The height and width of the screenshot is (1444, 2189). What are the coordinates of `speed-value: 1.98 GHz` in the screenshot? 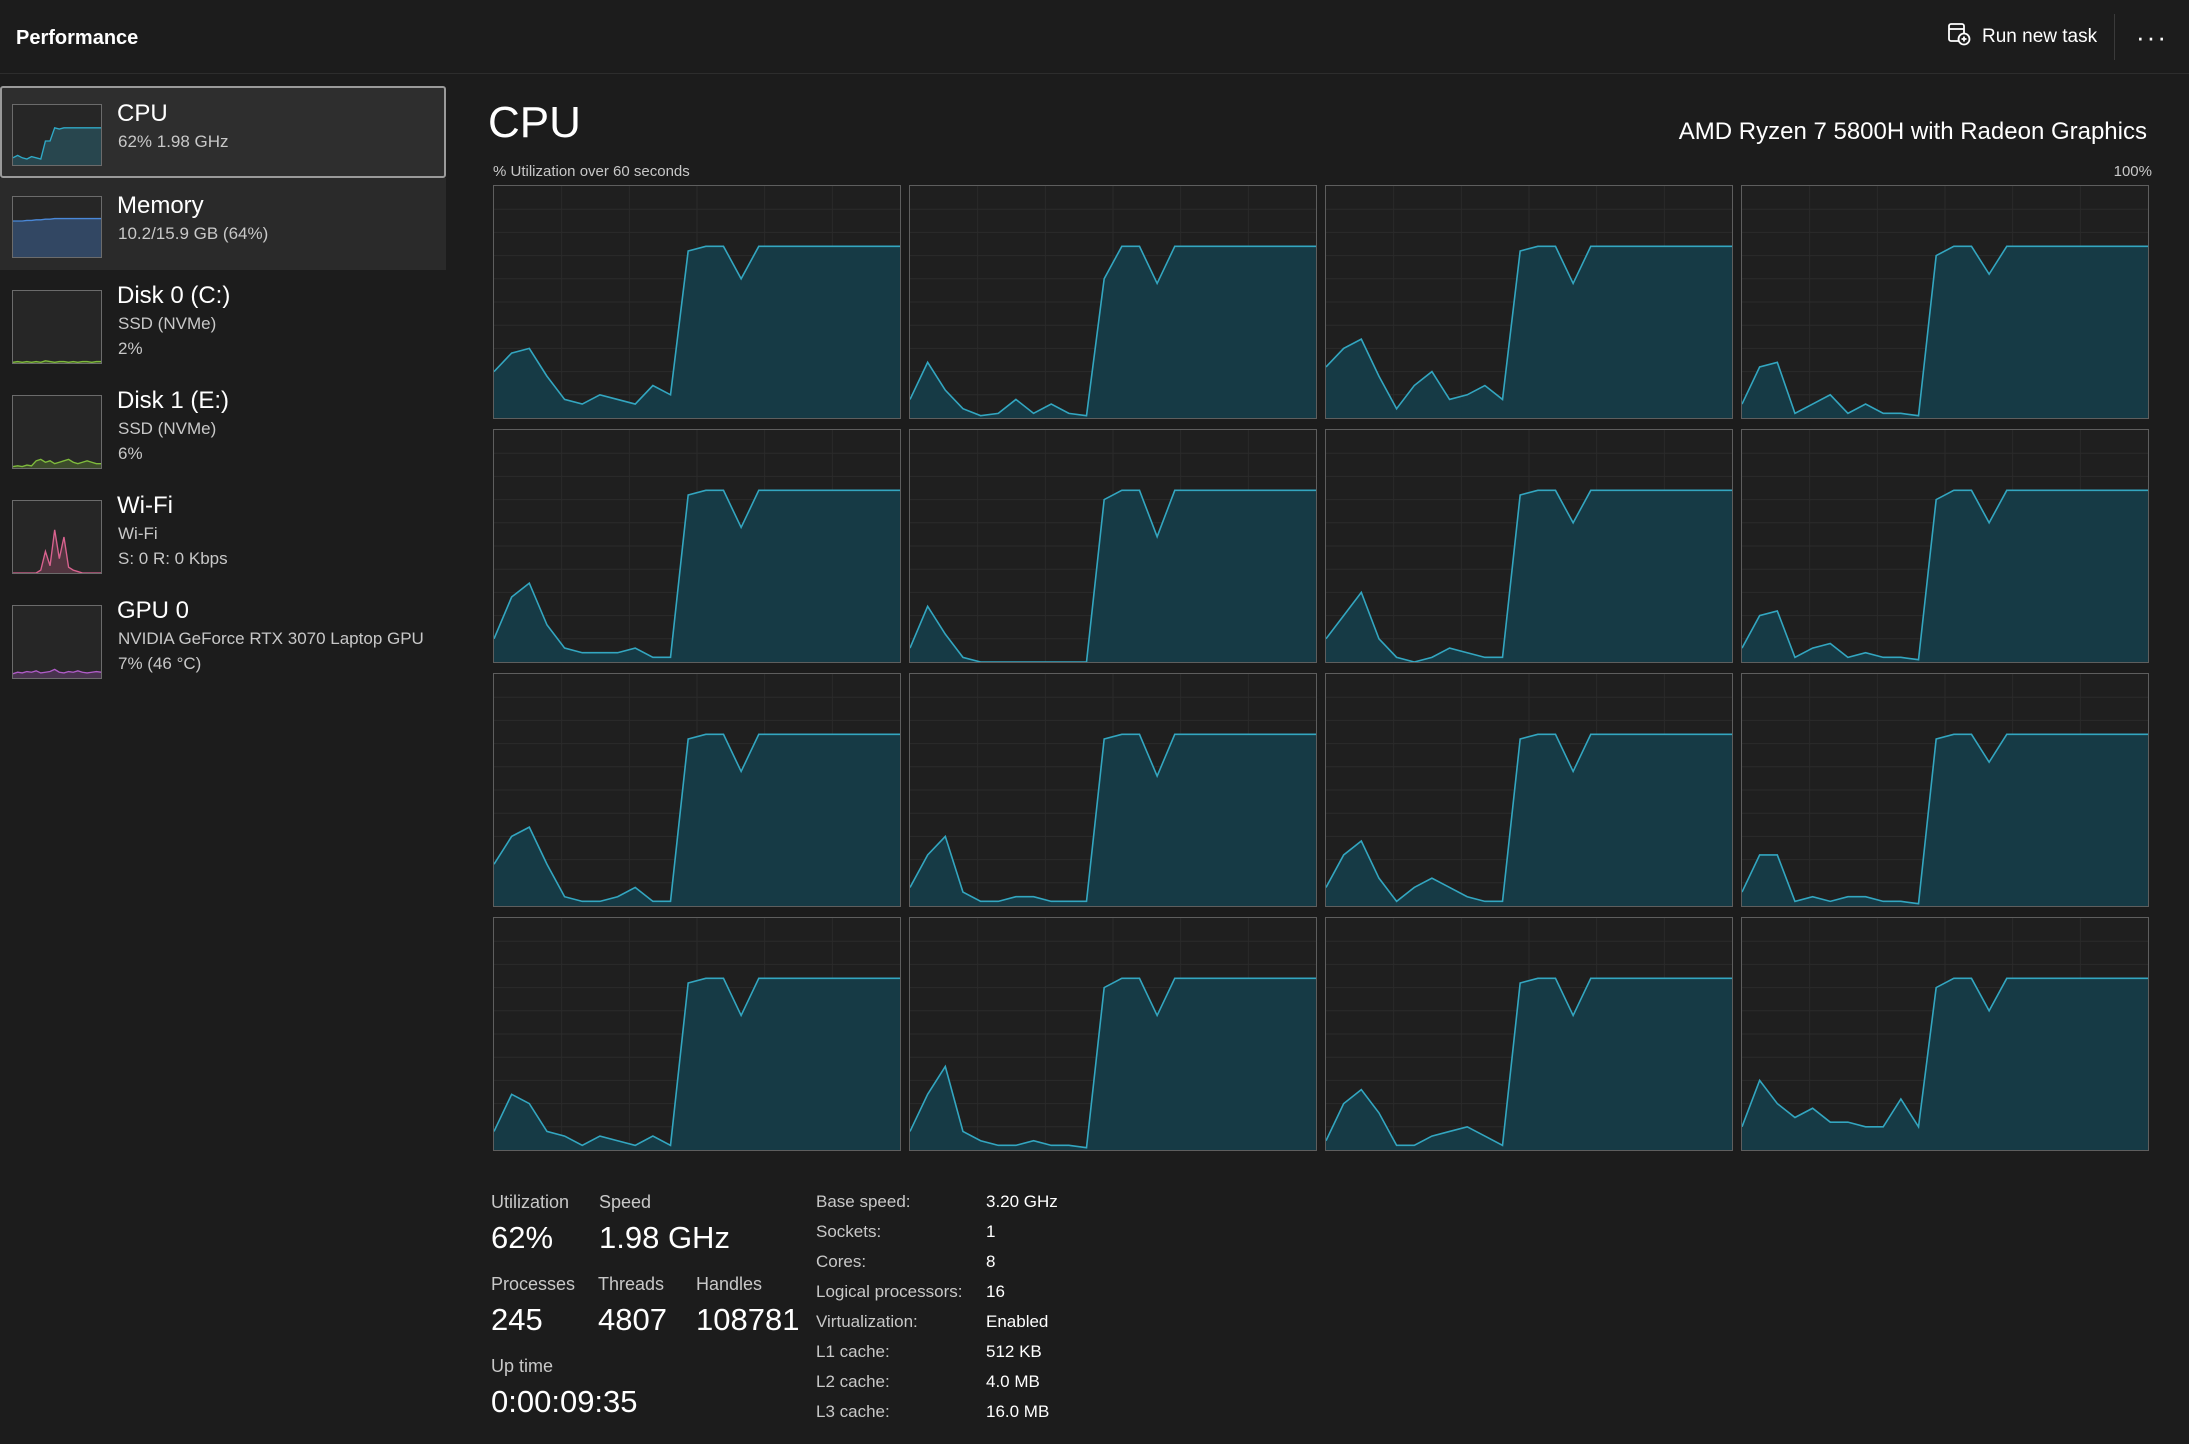 It's located at (664, 1237).